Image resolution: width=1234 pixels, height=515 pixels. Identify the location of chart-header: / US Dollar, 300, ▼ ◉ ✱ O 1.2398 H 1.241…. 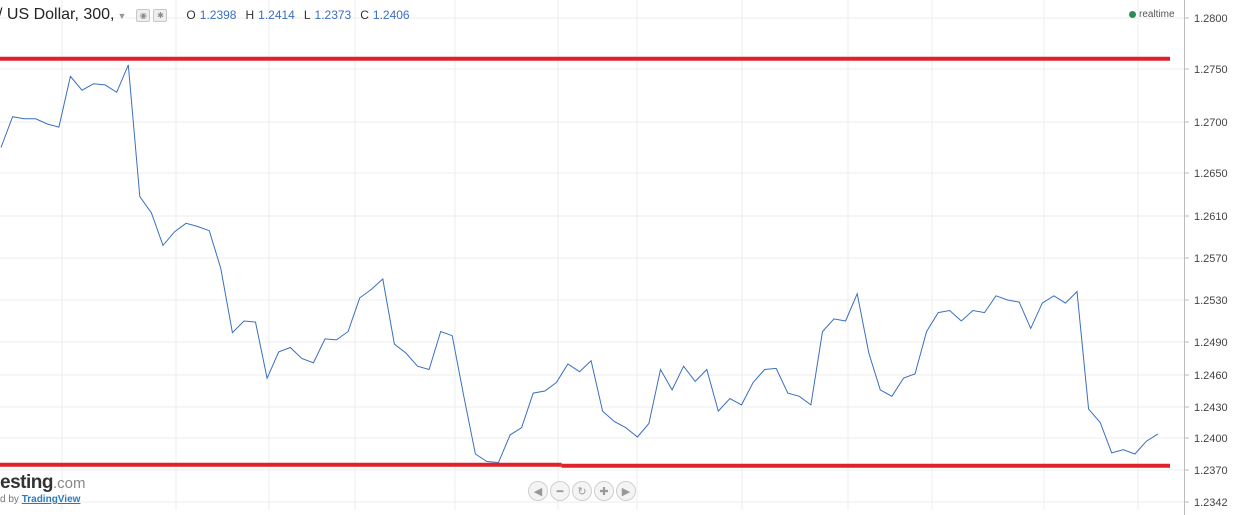
(207, 15).